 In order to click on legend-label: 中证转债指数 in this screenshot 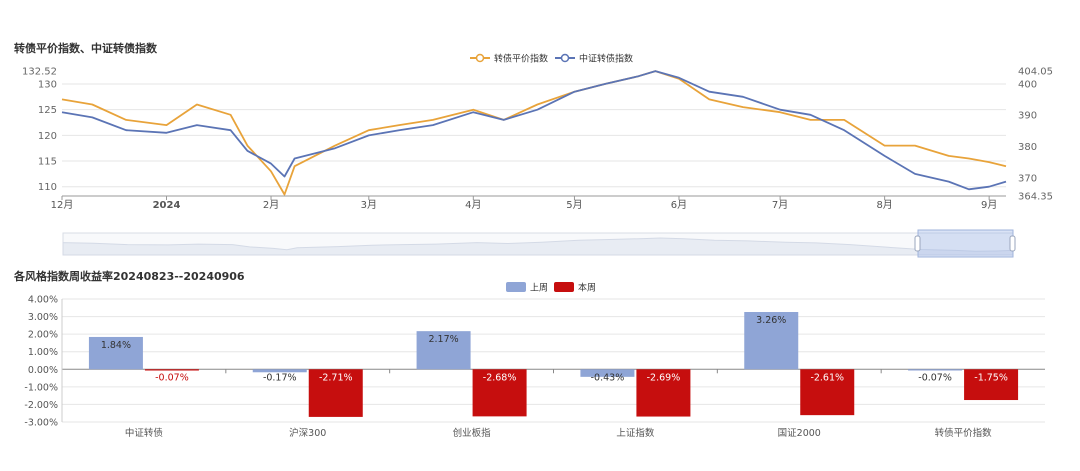, I will do `click(606, 59)`.